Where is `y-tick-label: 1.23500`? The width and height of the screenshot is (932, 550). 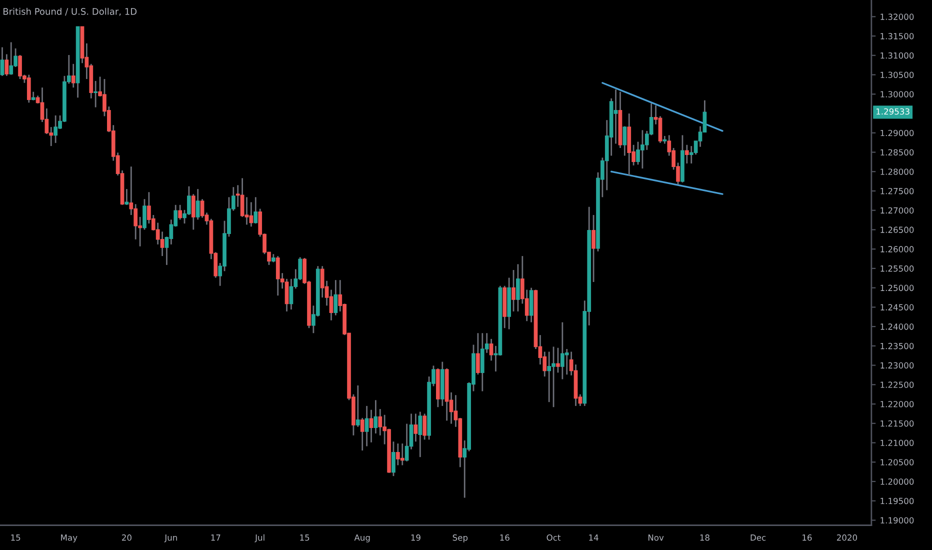
y-tick-label: 1.23500 is located at coordinates (897, 346).